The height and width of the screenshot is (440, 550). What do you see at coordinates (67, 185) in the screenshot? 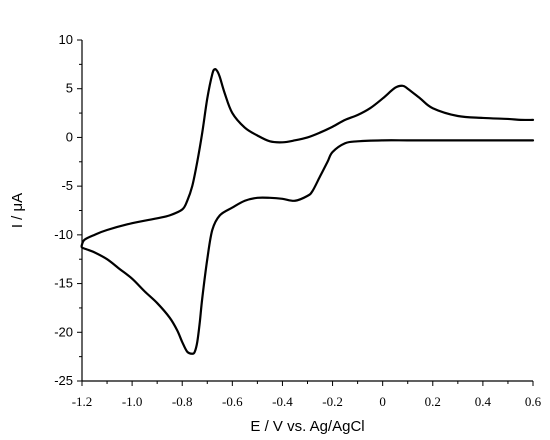
I see `y-tick-label: -5` at bounding box center [67, 185].